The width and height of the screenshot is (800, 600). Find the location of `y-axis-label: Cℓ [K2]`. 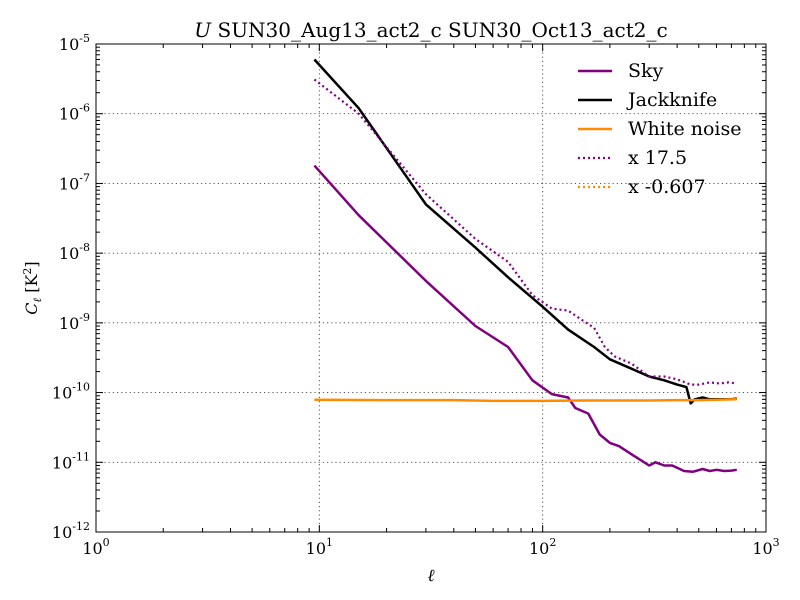

y-axis-label: Cℓ [K2] is located at coordinates (32, 287).